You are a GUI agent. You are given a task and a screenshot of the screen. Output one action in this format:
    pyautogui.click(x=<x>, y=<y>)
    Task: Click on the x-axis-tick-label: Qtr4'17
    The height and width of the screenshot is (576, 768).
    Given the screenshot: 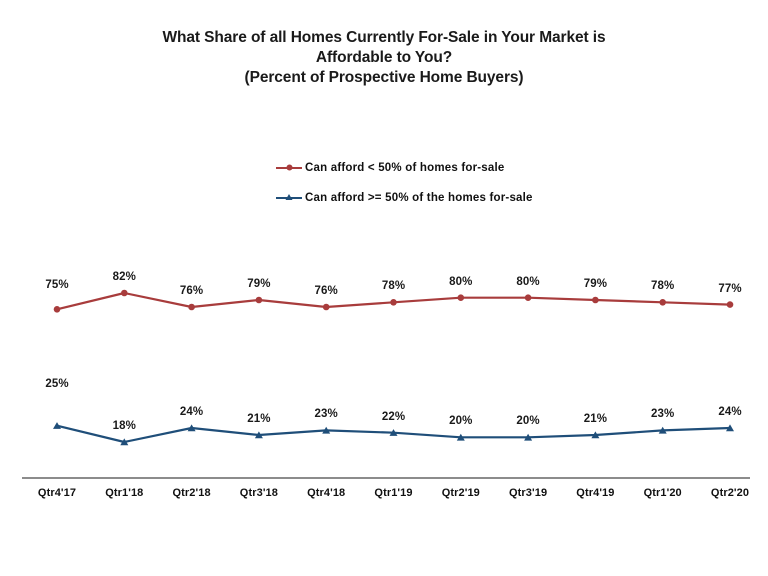 What is the action you would take?
    pyautogui.click(x=57, y=493)
    